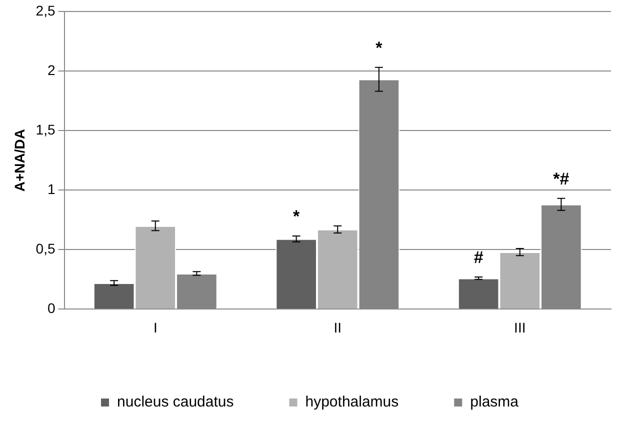 The height and width of the screenshot is (424, 623). Describe the element at coordinates (175, 402) in the screenshot. I see `legend-label: nucleus caudatus` at that location.